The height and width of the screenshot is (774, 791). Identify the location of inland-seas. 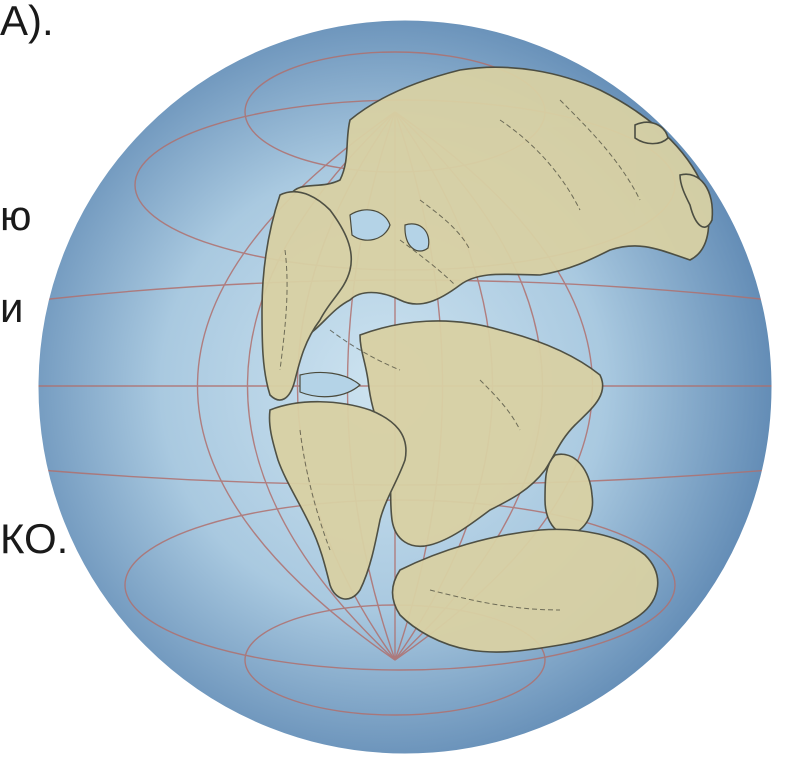
(364, 303).